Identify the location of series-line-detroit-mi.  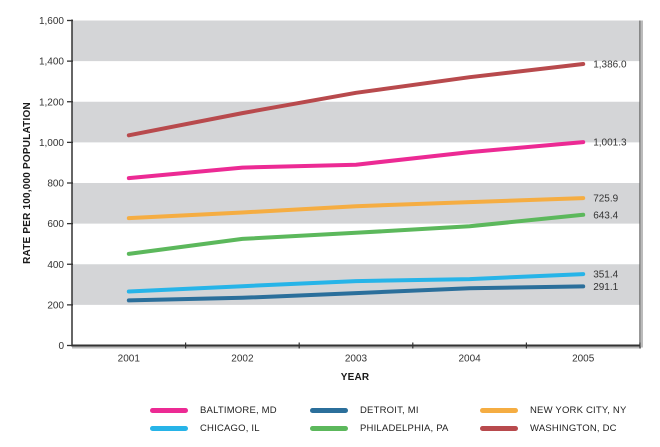
(356, 293).